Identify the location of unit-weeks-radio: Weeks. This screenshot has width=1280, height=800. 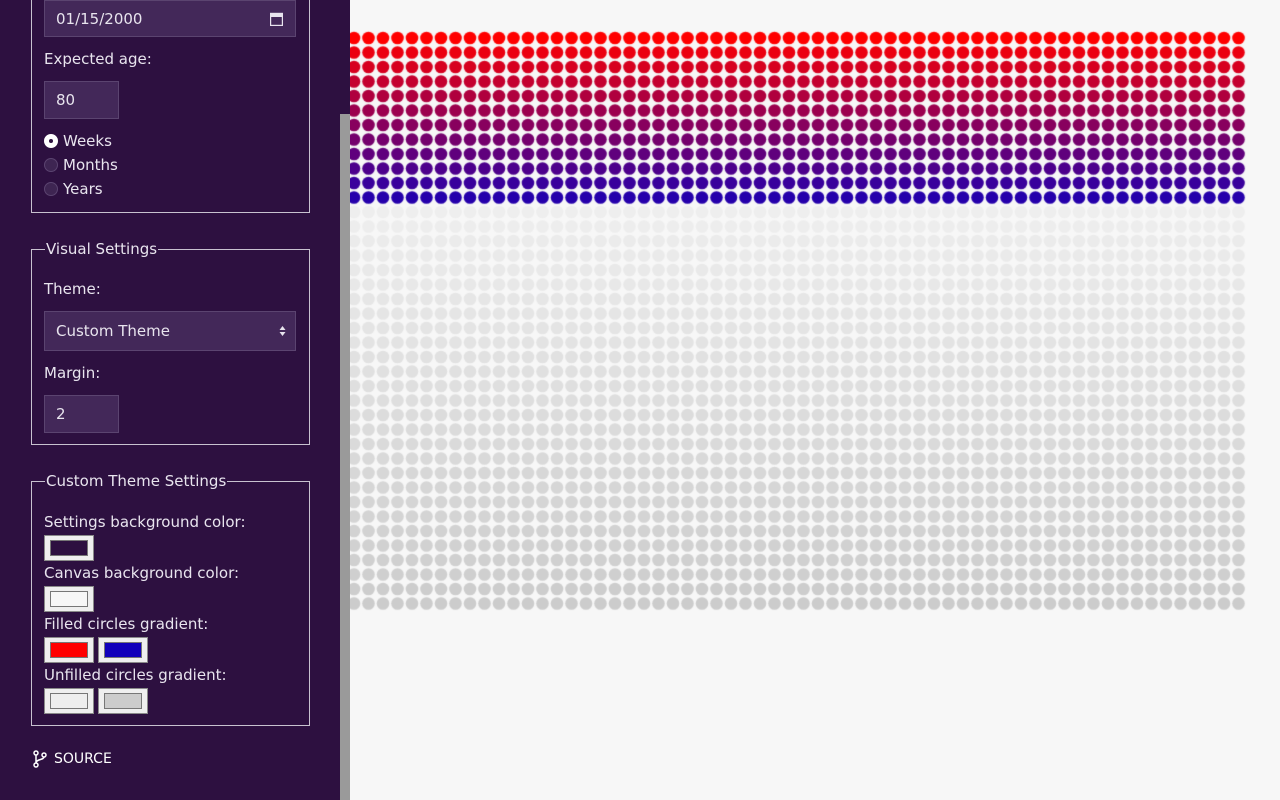
(78, 141).